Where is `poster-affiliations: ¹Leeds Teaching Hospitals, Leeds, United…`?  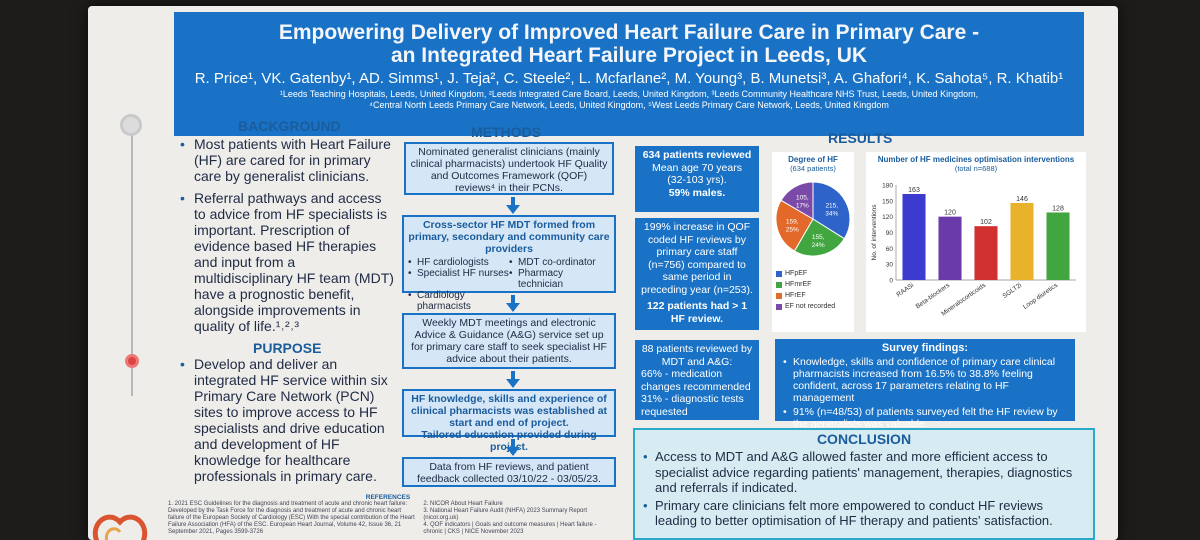 poster-affiliations: ¹Leeds Teaching Hospitals, Leeds, United… is located at coordinates (629, 99).